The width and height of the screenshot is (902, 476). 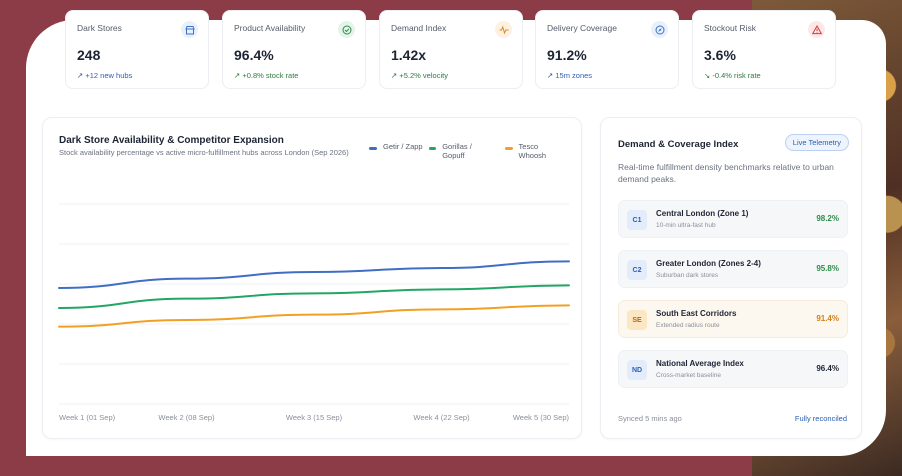 I want to click on x-tick-label: Week 1 (01 Sep), so click(x=87, y=417).